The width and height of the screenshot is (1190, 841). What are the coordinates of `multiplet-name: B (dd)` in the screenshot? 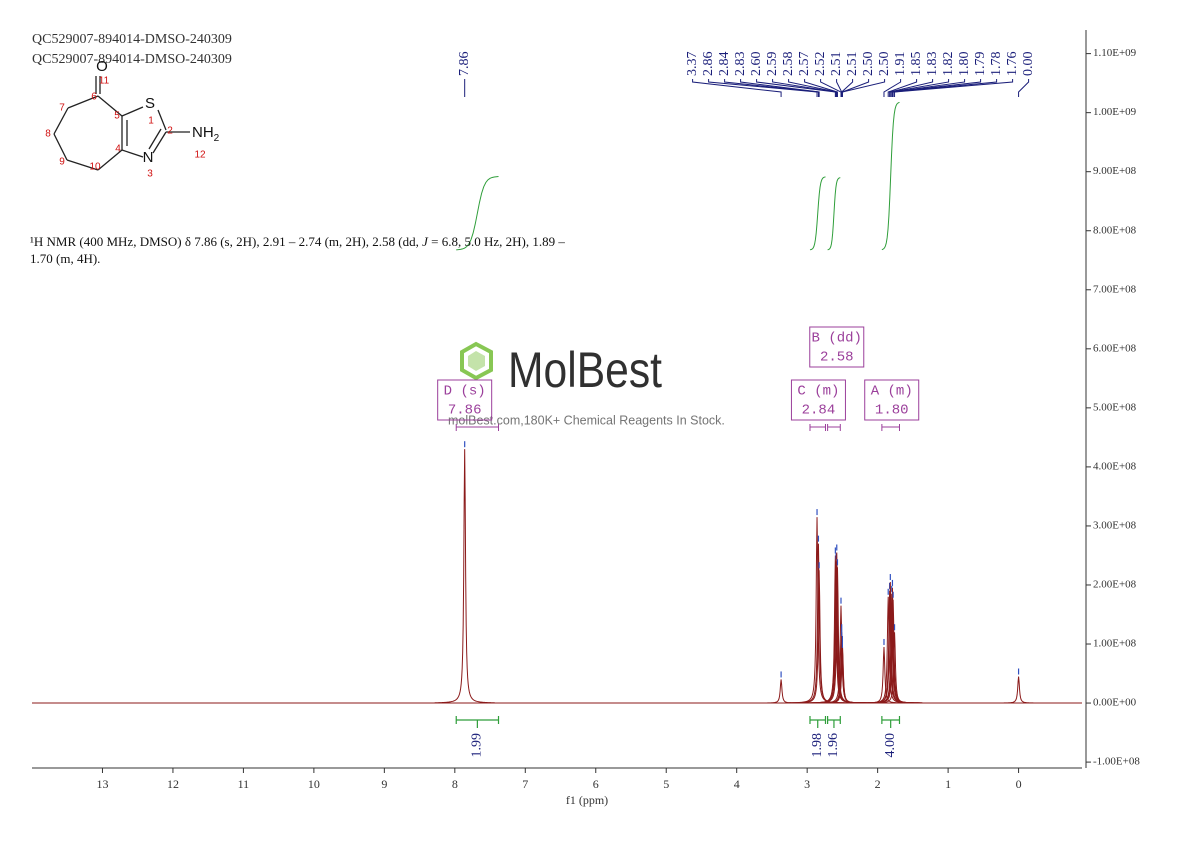 It's located at (837, 339).